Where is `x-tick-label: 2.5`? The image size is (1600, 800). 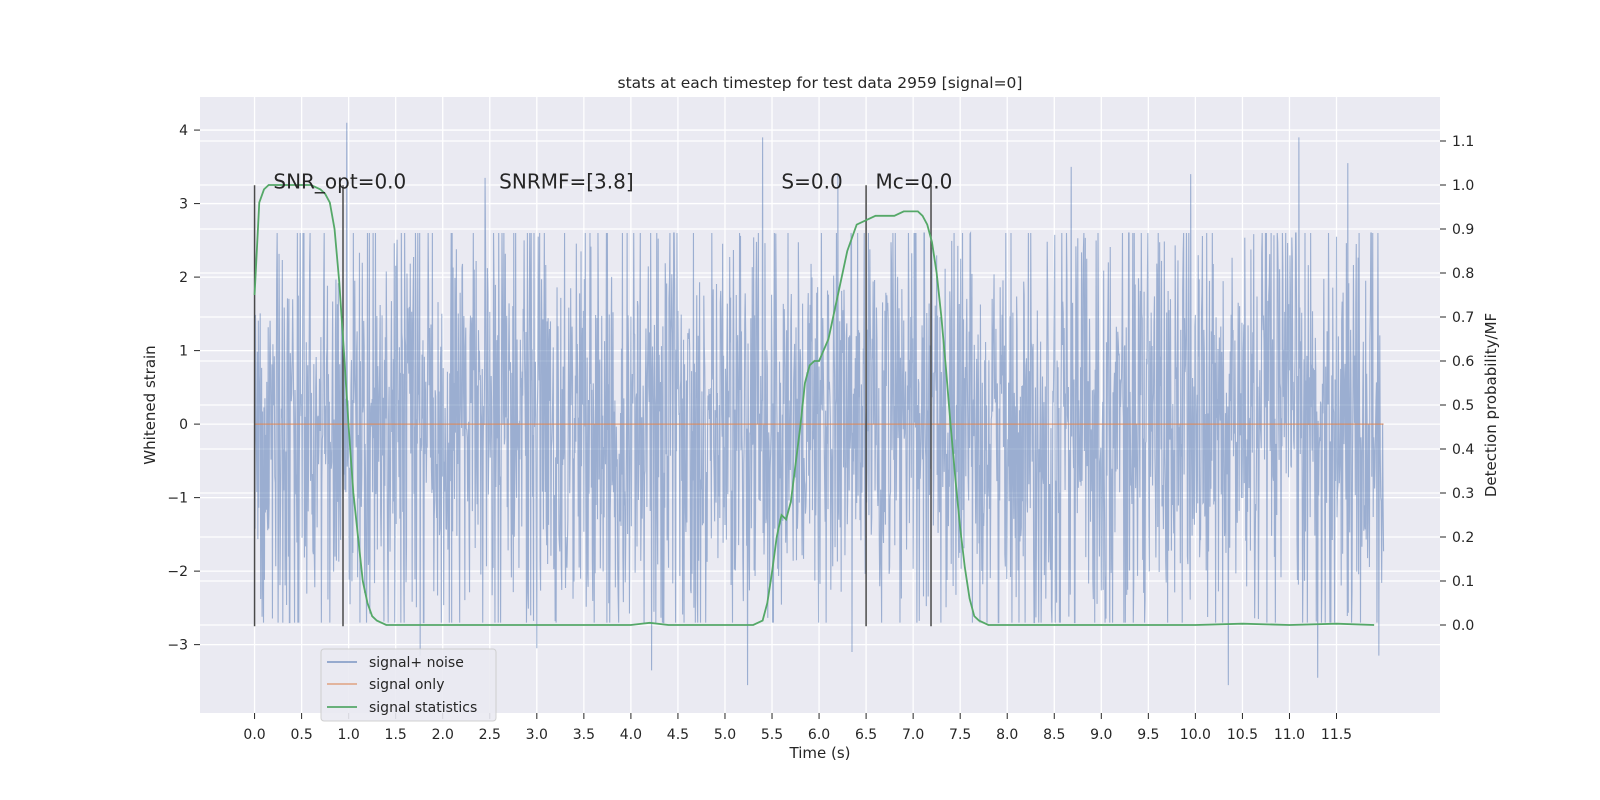 x-tick-label: 2.5 is located at coordinates (490, 735).